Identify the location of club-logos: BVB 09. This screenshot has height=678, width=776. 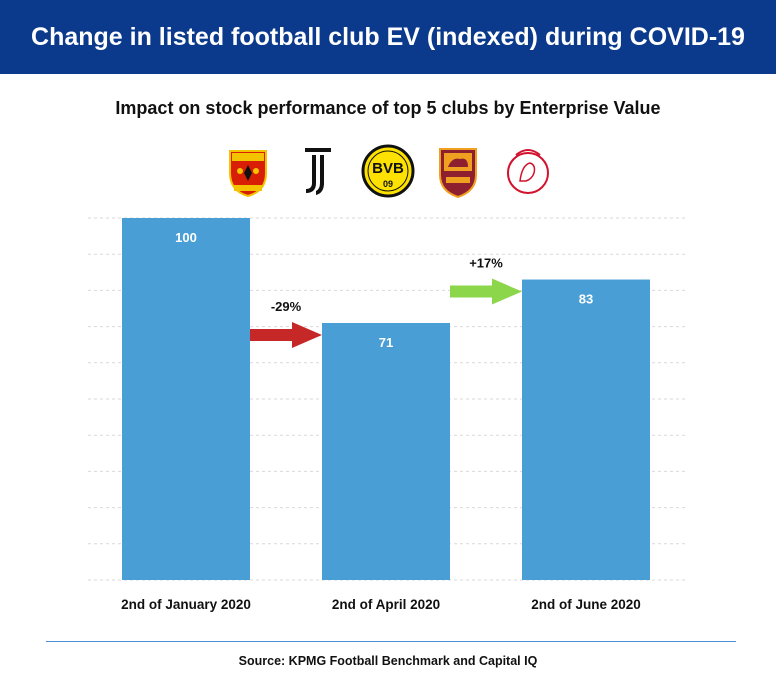
(388, 171).